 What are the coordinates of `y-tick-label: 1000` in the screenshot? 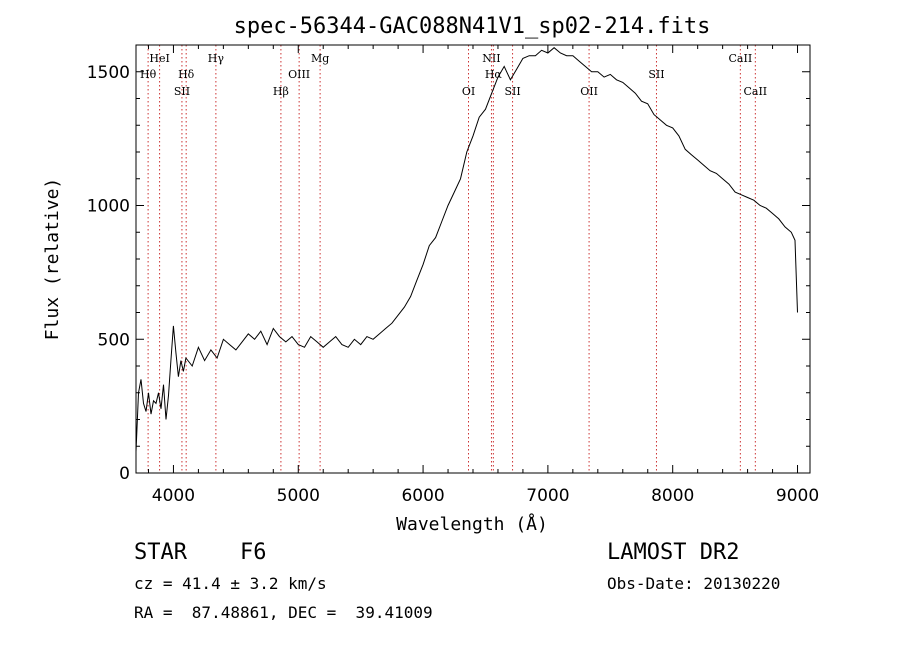 It's located at (108, 207).